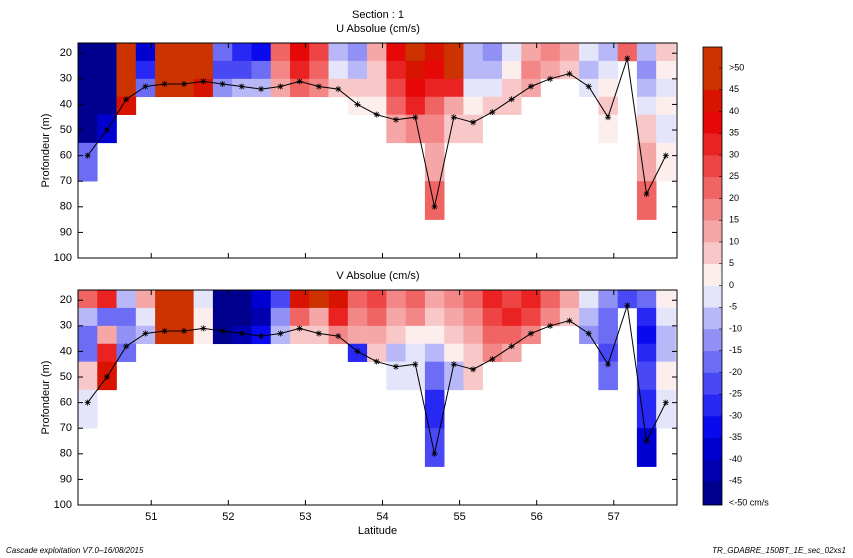 The image size is (853, 558). I want to click on colorbar-label: -5, so click(733, 307).